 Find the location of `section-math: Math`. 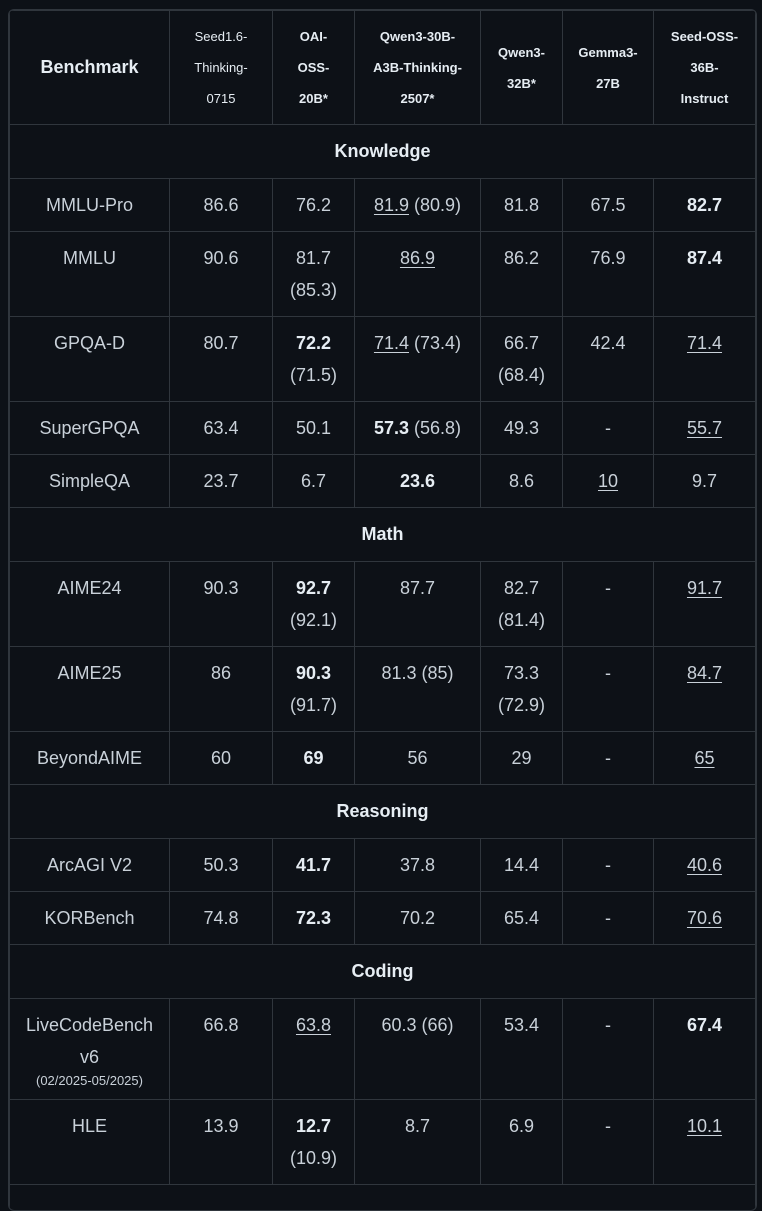

section-math: Math is located at coordinates (383, 535).